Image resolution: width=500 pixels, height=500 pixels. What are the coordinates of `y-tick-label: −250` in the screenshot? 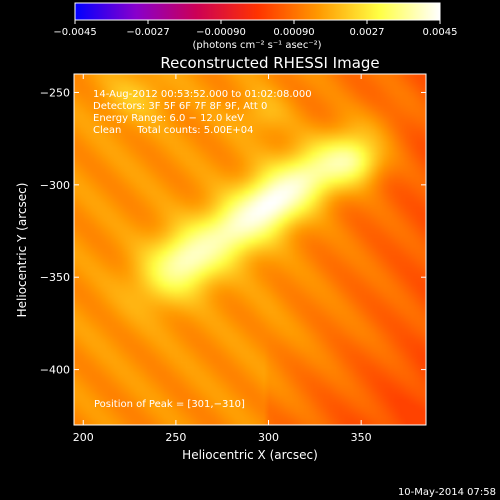 It's located at (55, 92).